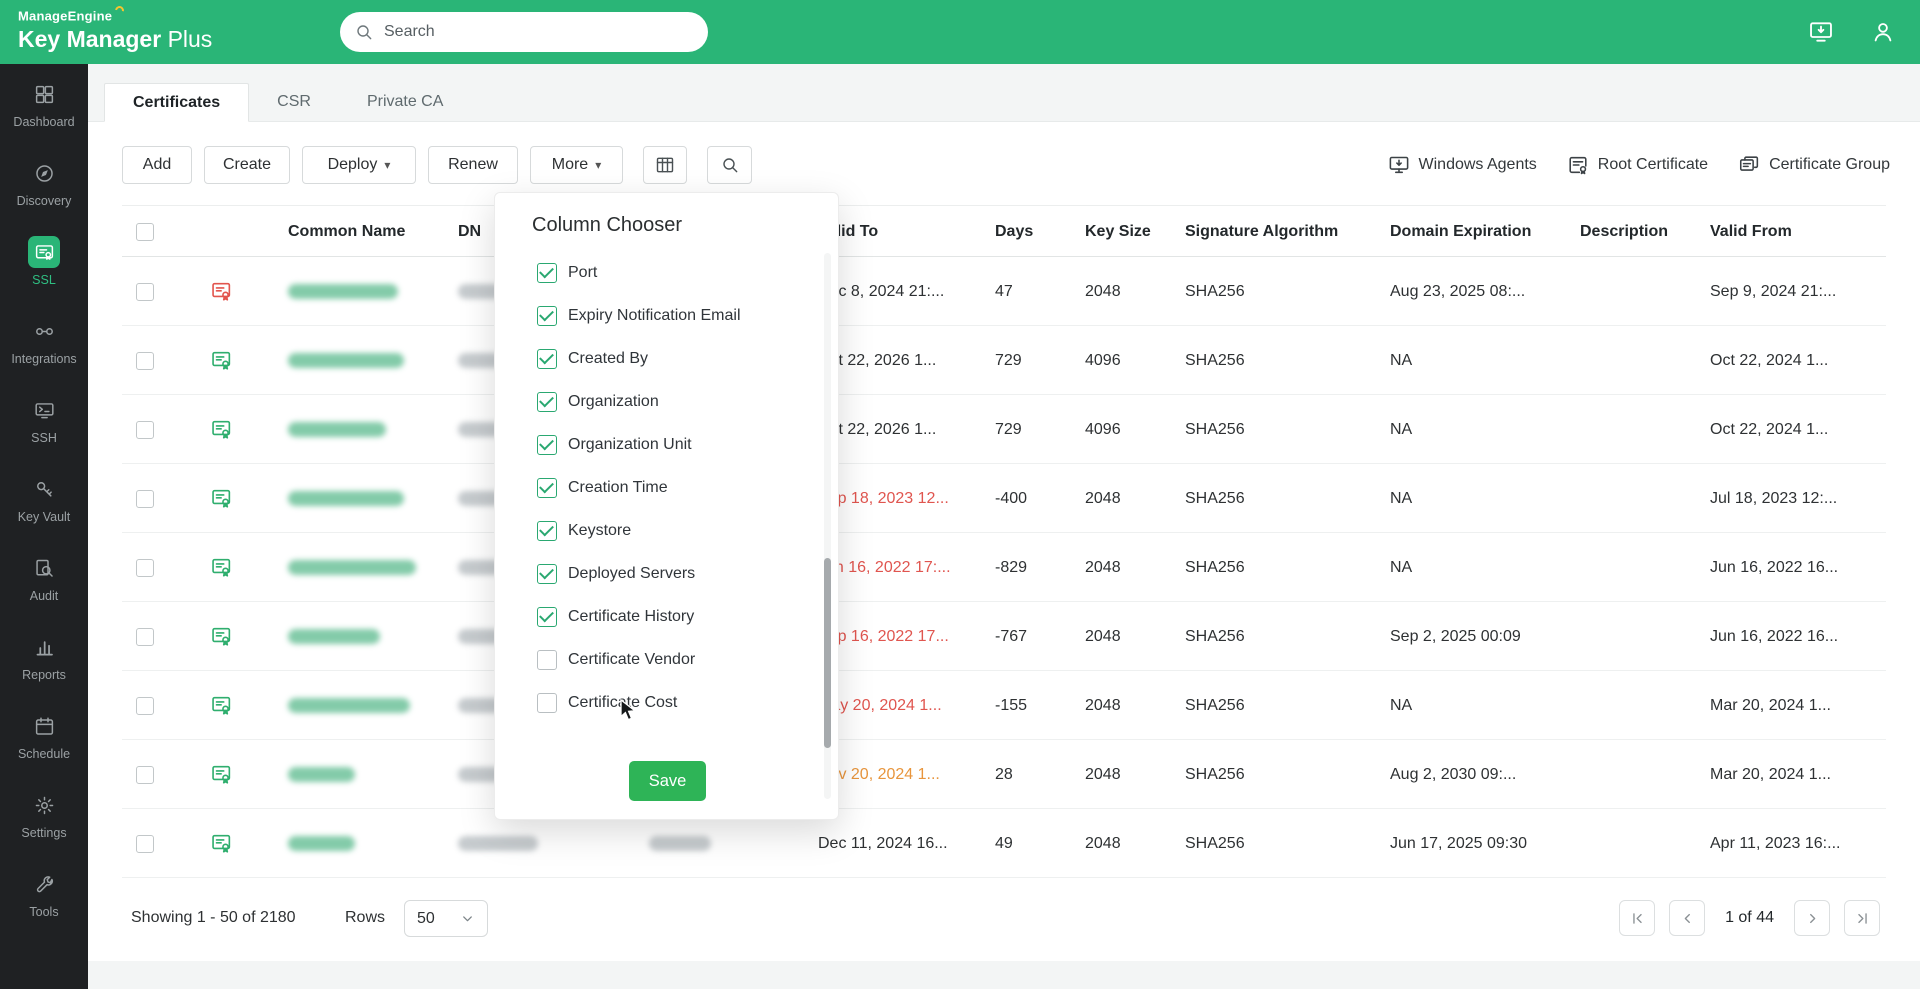  I want to click on select-all-checkbox, so click(145, 232).